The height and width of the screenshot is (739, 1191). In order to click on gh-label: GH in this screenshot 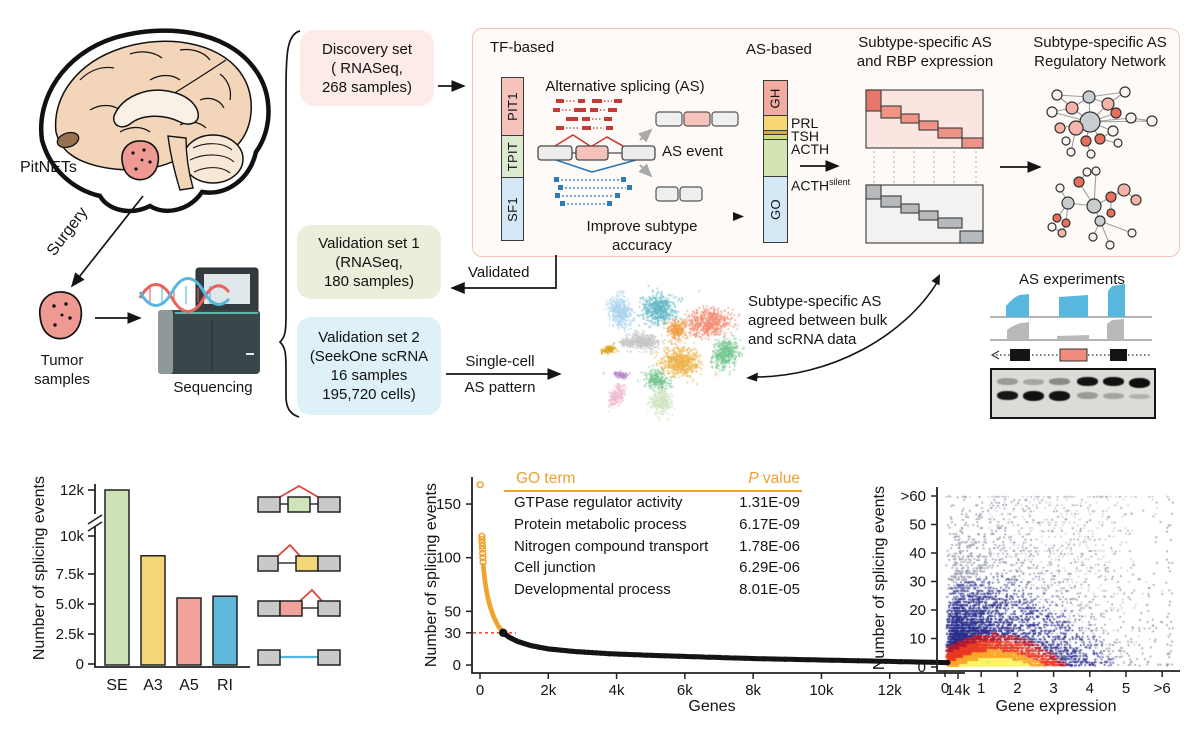, I will do `click(775, 98)`.